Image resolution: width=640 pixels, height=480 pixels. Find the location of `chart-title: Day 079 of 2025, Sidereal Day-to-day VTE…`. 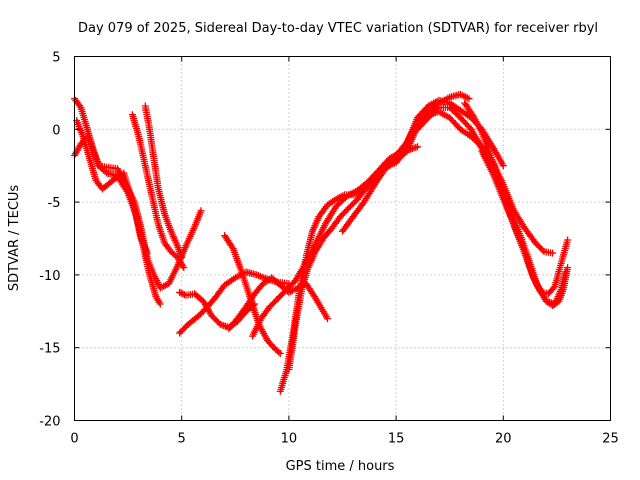

chart-title: Day 079 of 2025, Sidereal Day-to-day VTE… is located at coordinates (338, 28).